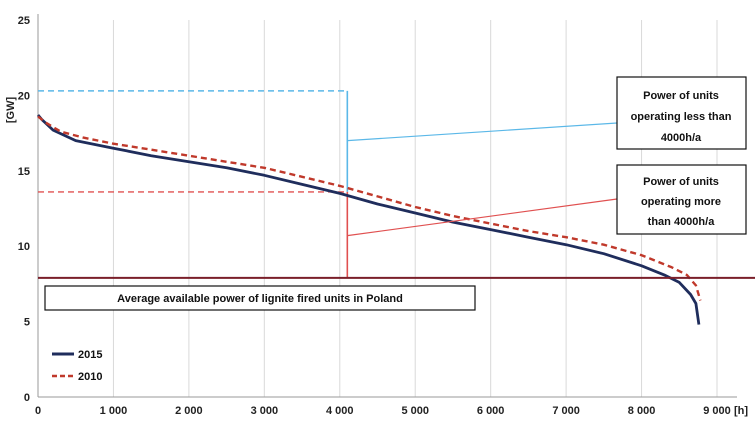  I want to click on y-tick-labels: 0 5 10 15 20 25, so click(24, 209).